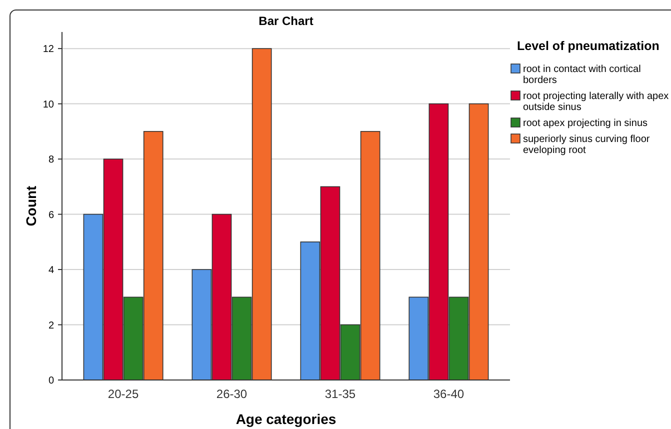 This screenshot has width=671, height=429. Describe the element at coordinates (51, 326) in the screenshot. I see `y-tick-label: 2` at that location.